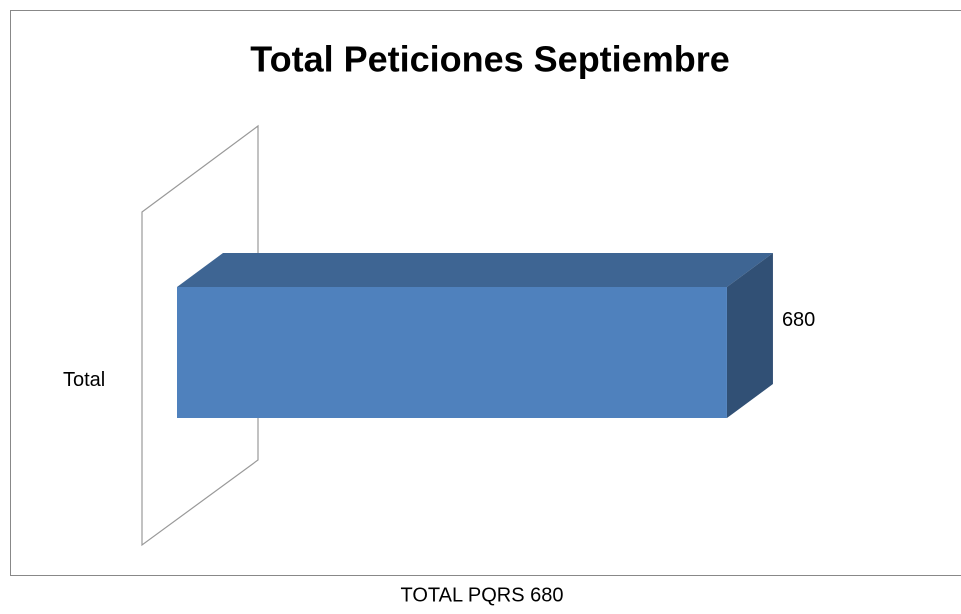 The image size is (961, 614). Describe the element at coordinates (84, 380) in the screenshot. I see `y-tick-label: Total` at that location.